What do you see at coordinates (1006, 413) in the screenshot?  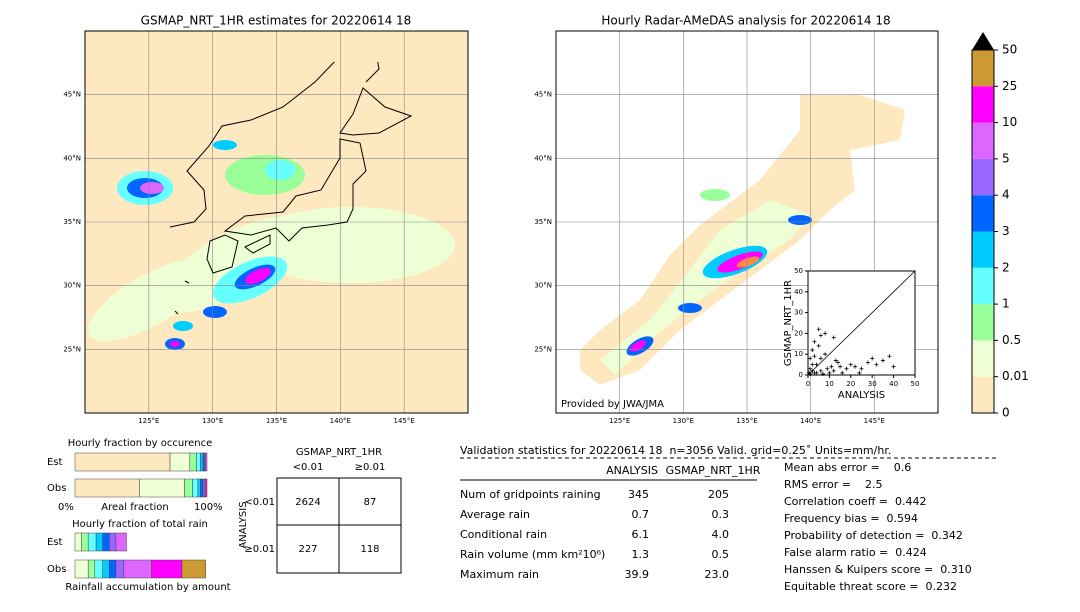 I see `colorbar-label: 0` at bounding box center [1006, 413].